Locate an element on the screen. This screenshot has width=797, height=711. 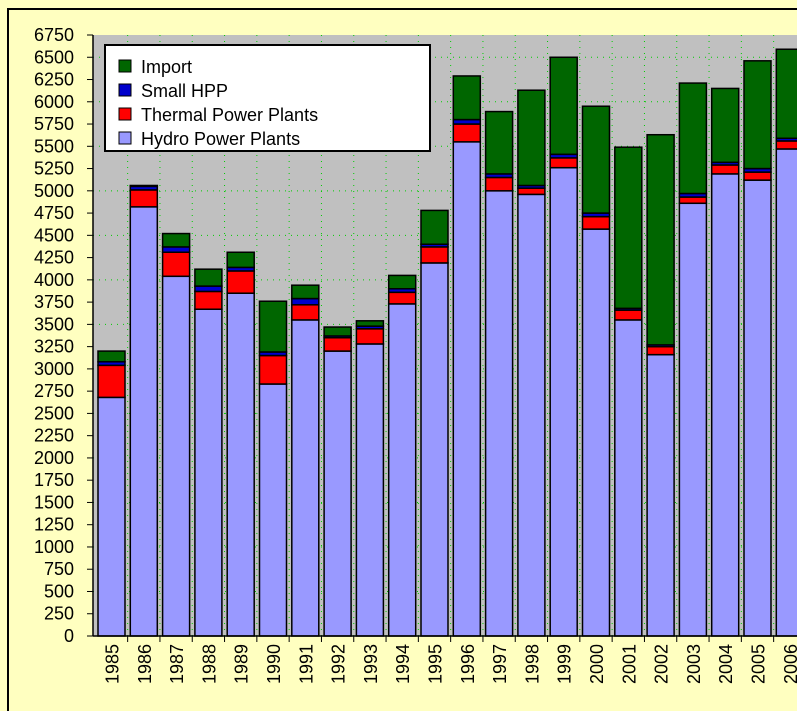
y-tick-label: 3500 is located at coordinates (54, 324).